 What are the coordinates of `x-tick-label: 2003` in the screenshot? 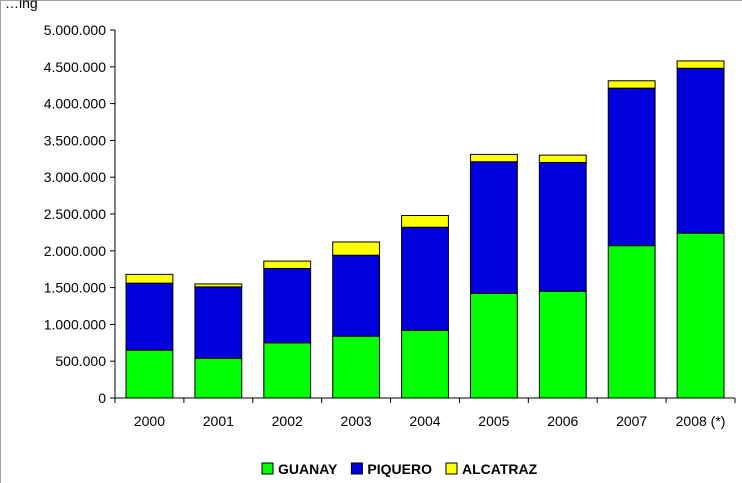 It's located at (356, 421).